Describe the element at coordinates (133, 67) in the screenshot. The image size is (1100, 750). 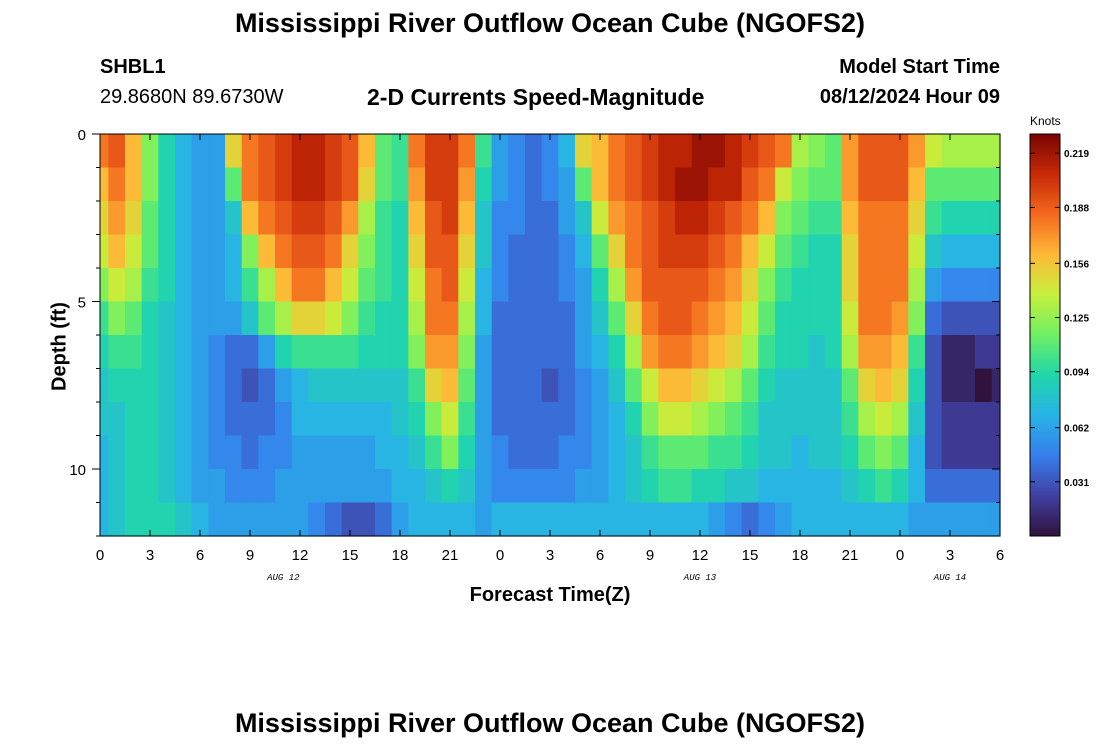
I see `station-id: SHBL1` at that location.